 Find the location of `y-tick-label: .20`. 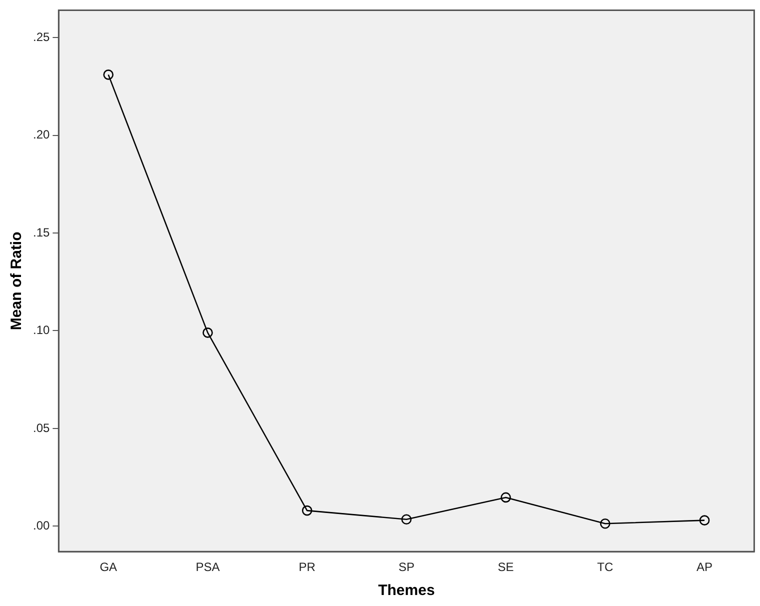

y-tick-label: .20 is located at coordinates (41, 135).